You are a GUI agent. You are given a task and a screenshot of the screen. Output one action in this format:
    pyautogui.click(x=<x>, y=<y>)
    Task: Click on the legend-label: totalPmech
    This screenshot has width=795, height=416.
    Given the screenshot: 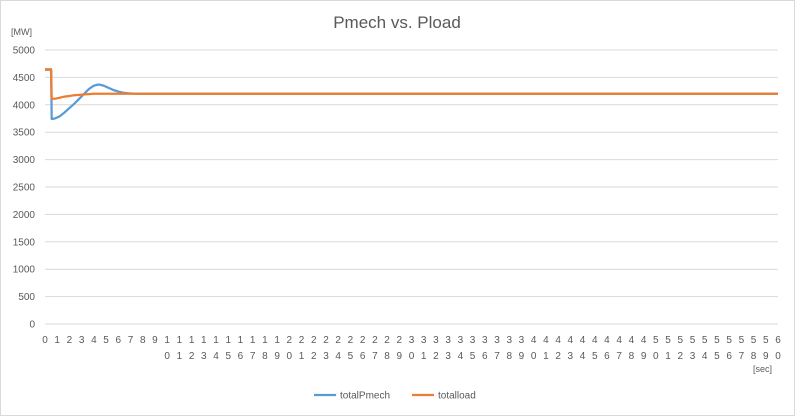 What is the action you would take?
    pyautogui.click(x=365, y=396)
    